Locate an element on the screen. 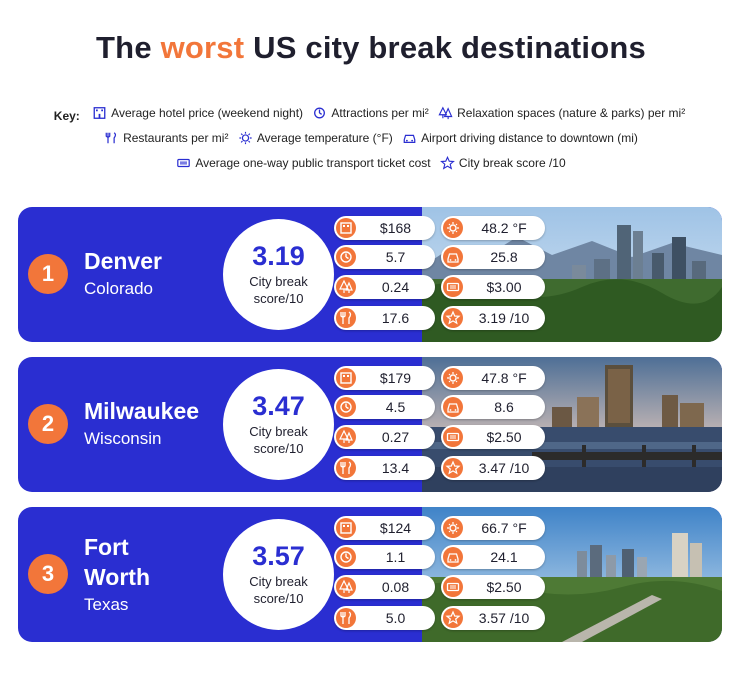 This screenshot has width=742, height=677. stat-restaurants: 13.4 is located at coordinates (384, 468).